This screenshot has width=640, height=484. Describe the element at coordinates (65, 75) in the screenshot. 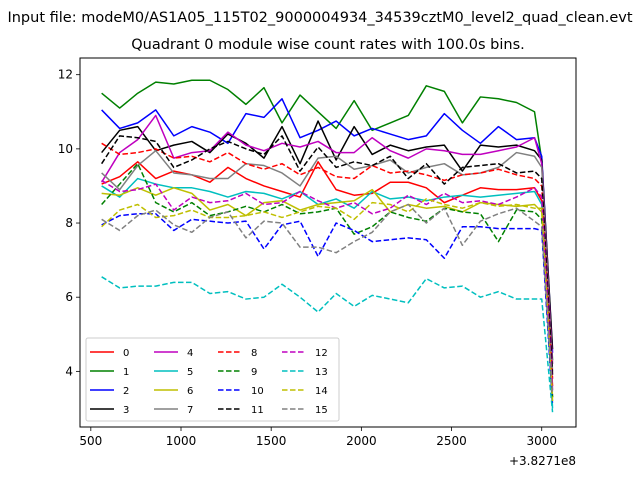

I see `y-tick-label: 12` at that location.